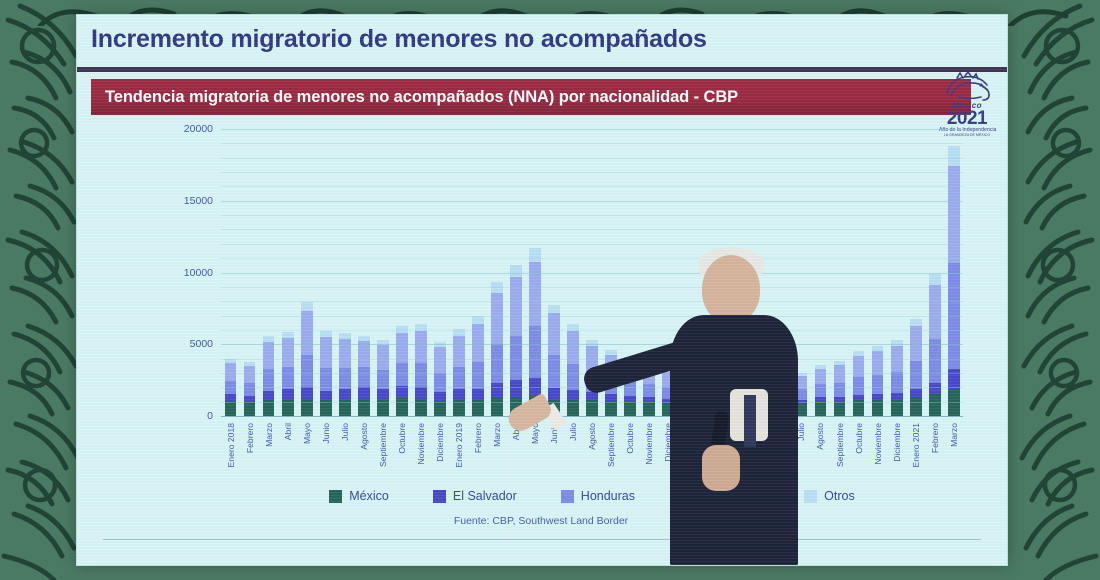  I want to click on x-axis-tick-label: Noviembre, so click(420, 444).